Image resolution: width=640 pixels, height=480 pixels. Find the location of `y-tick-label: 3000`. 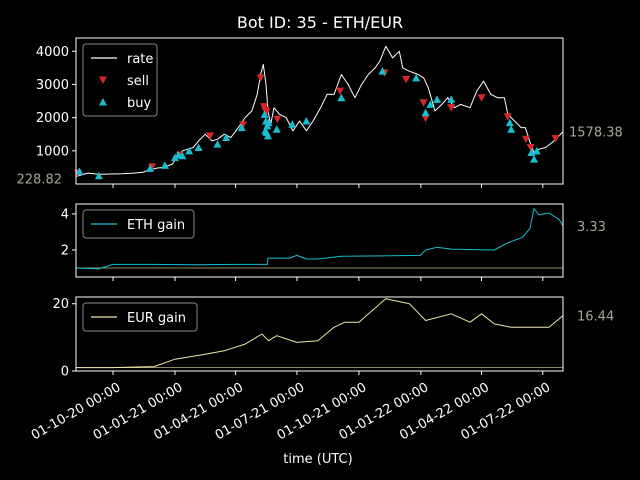

y-tick-label: 3000 is located at coordinates (52, 85).